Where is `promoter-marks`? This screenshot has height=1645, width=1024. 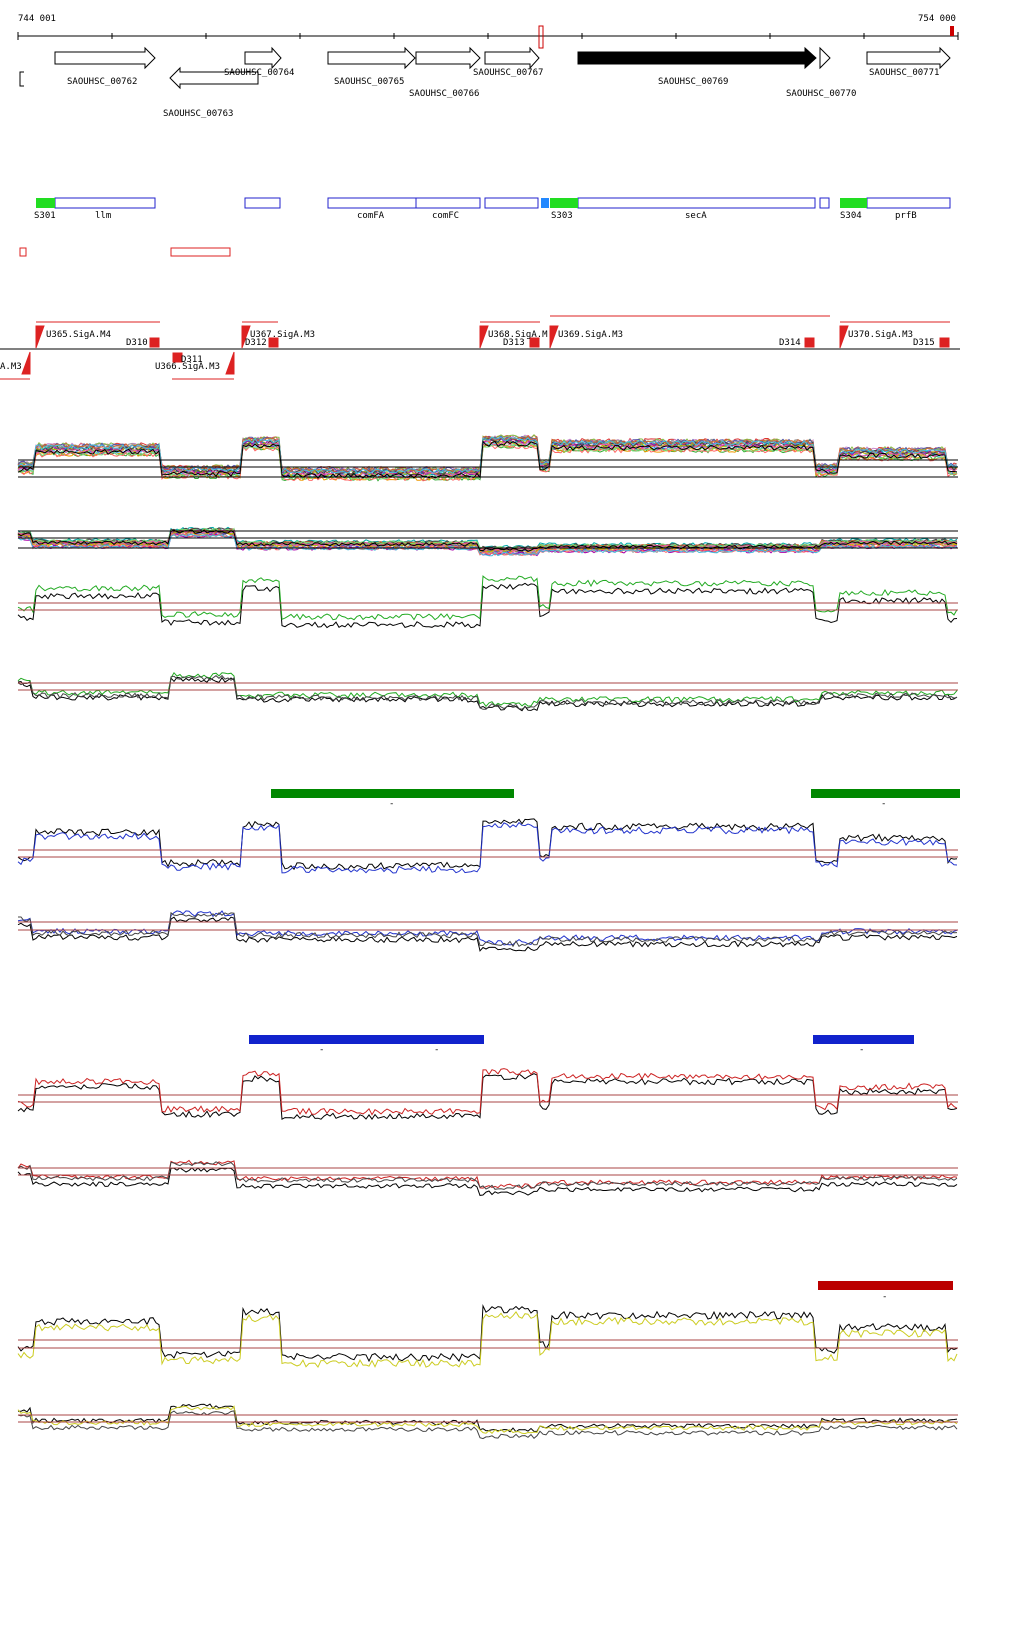
promoter-marks is located at coordinates (475, 347).